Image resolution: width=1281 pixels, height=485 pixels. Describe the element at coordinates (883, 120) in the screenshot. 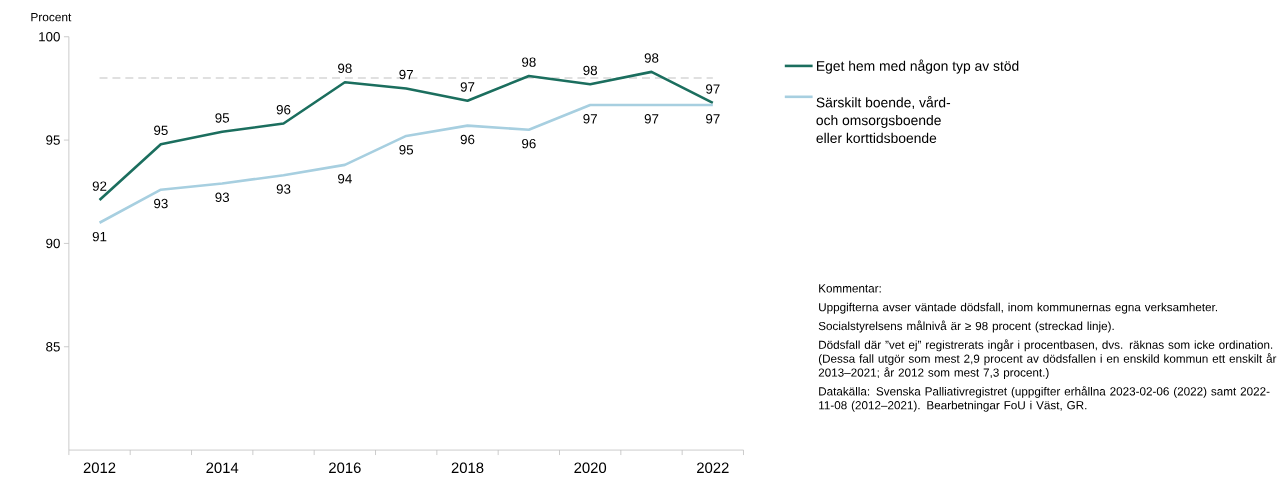

I see `legend-label: Särskilt boende, vård- och omsorgsboende eller korttidsboende` at that location.